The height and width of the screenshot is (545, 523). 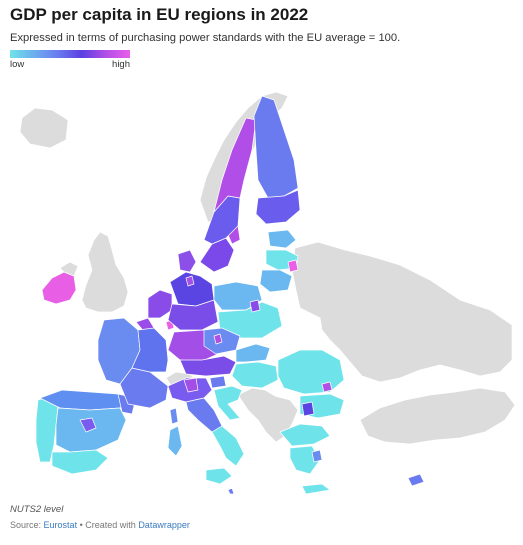 What do you see at coordinates (121, 64) in the screenshot?
I see `legend-high-label: high` at bounding box center [121, 64].